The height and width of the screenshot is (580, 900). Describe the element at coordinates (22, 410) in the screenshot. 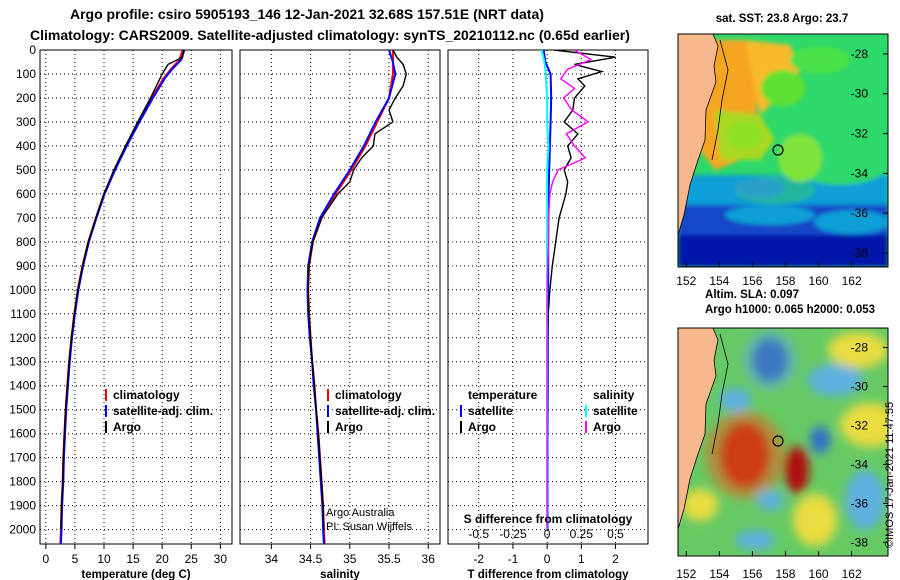

I see `depth-tick-label: 1500` at that location.